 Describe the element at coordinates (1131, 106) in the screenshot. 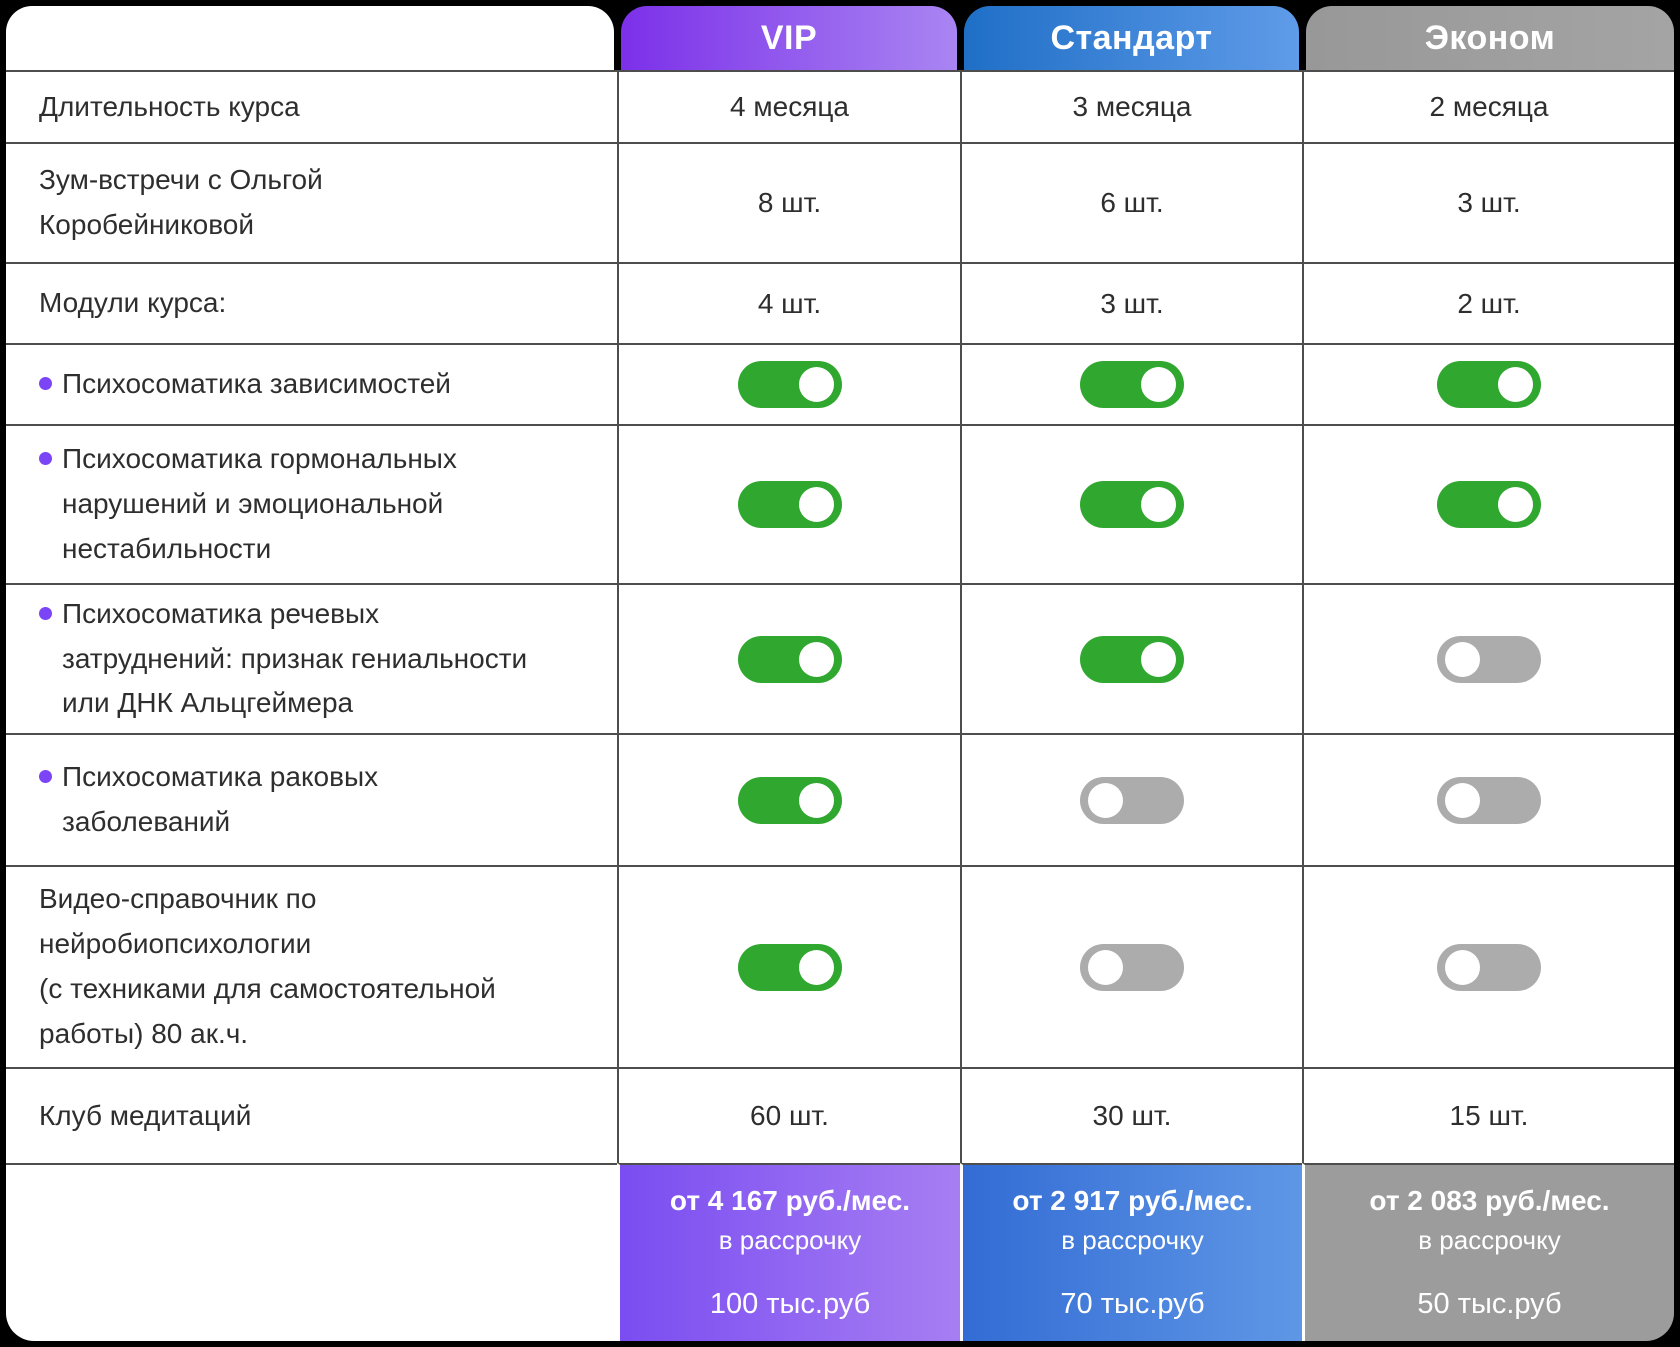

I see `duration-standard: 3 месяца` at that location.